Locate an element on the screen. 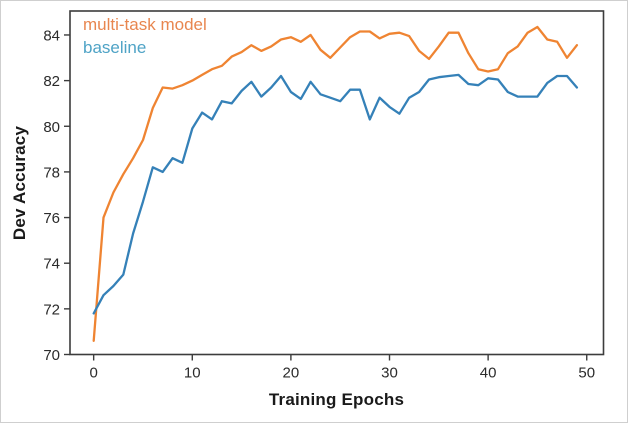 The image size is (628, 423). legend-item-baseline: baseline is located at coordinates (115, 47).